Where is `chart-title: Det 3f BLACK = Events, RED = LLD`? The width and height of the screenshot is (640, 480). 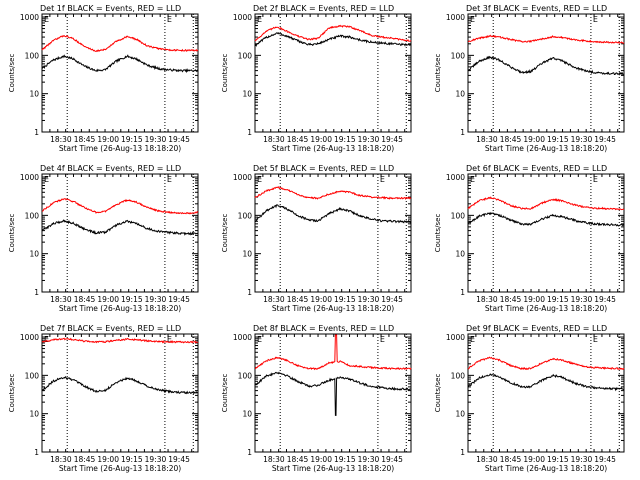
chart-title: Det 3f BLACK = Events, RED = LLD is located at coordinates (536, 8).